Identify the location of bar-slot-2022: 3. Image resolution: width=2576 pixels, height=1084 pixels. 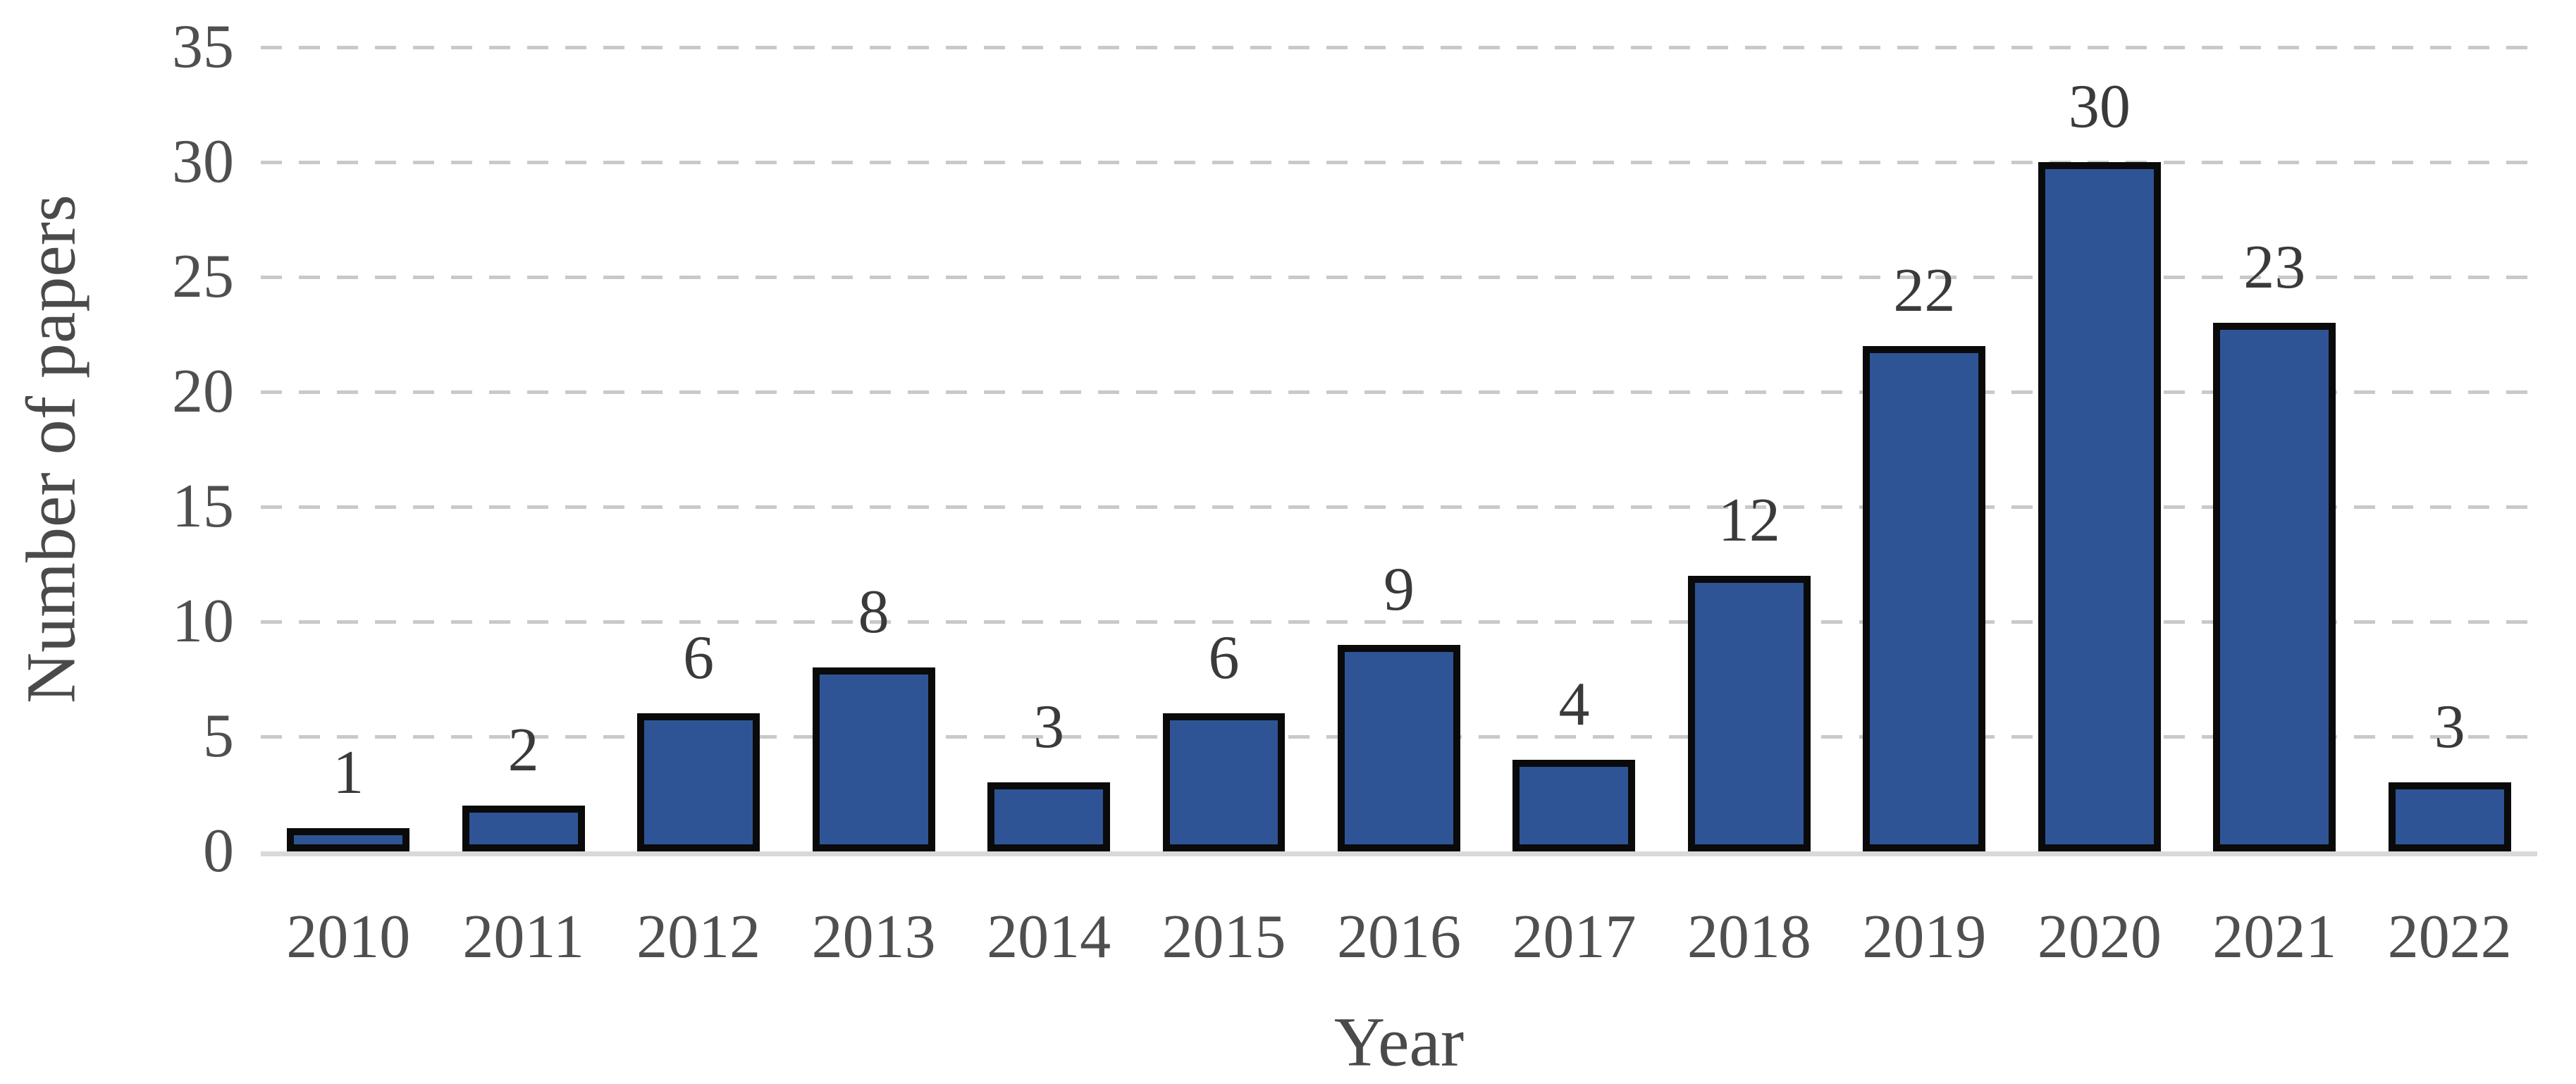
(2449, 449).